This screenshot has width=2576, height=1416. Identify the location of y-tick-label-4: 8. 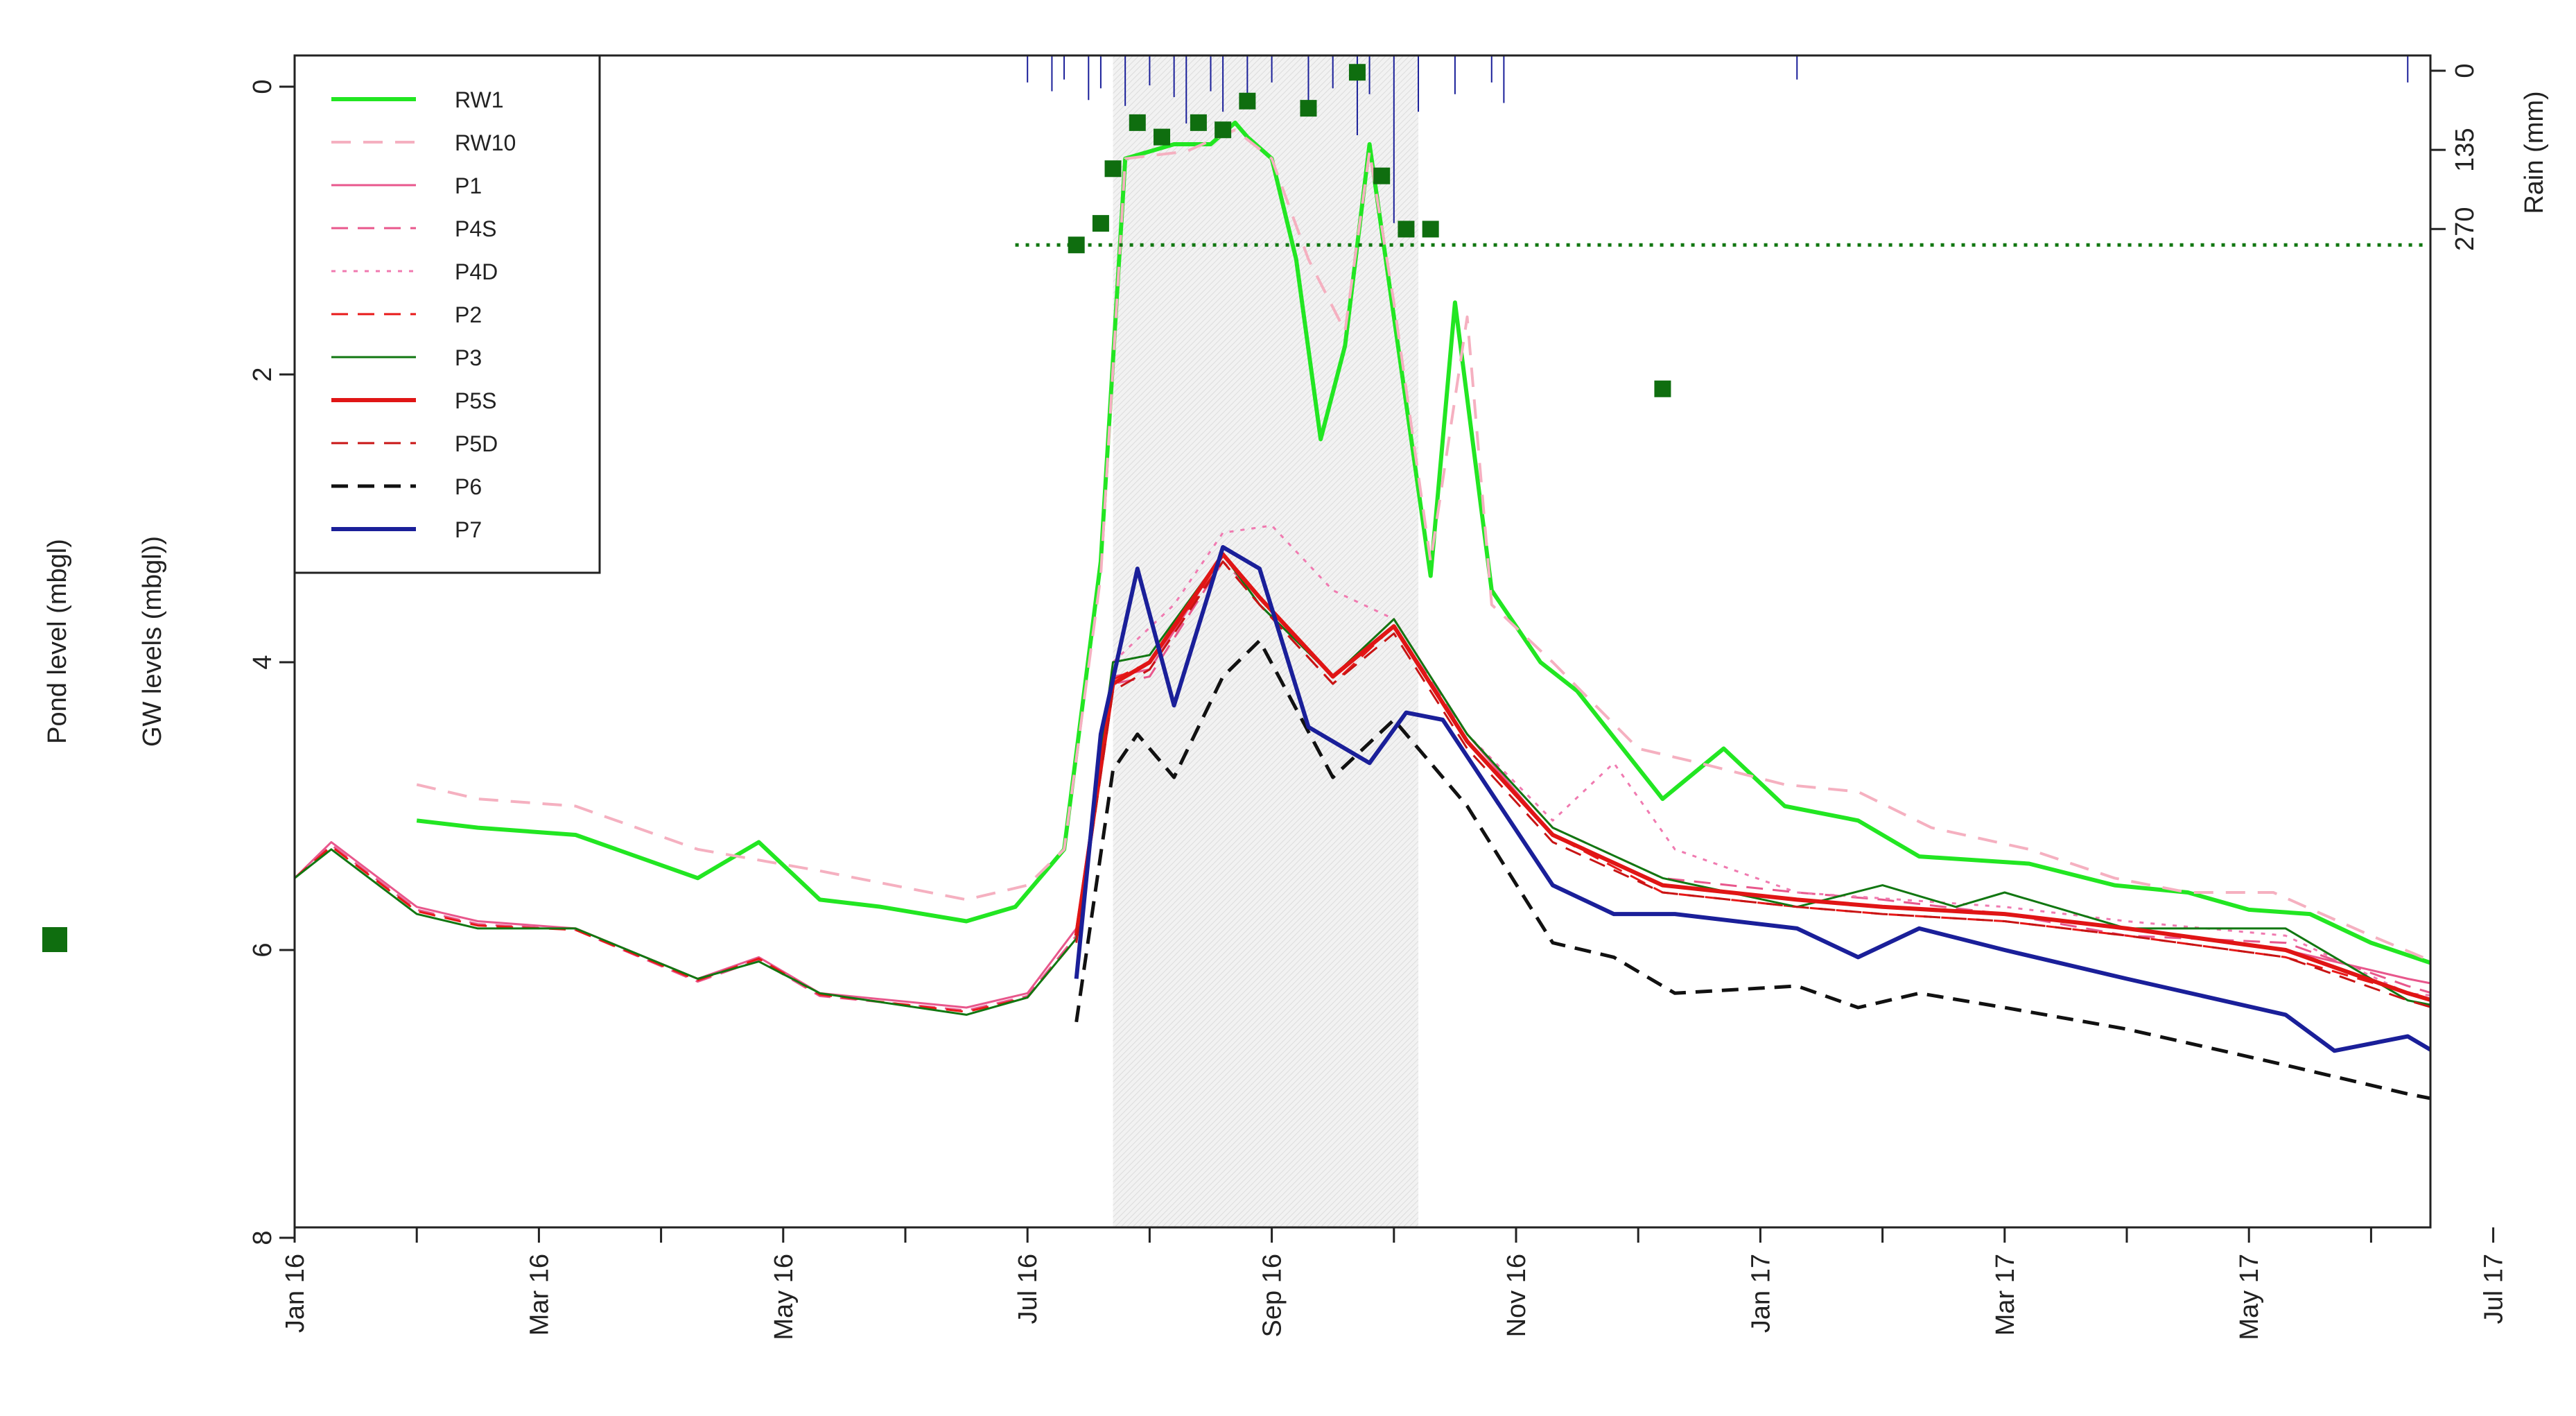
(262, 1237).